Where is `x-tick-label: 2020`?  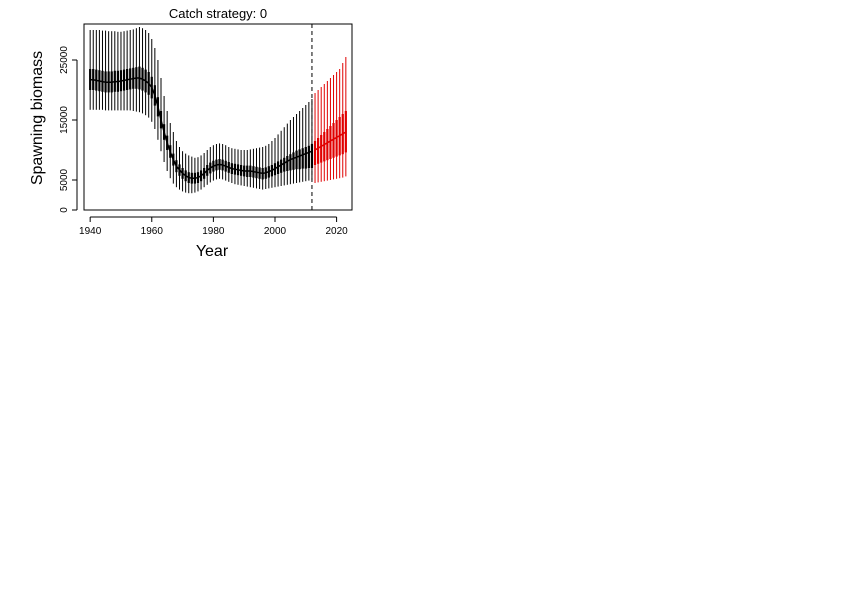
x-tick-label: 2020 is located at coordinates (336, 231).